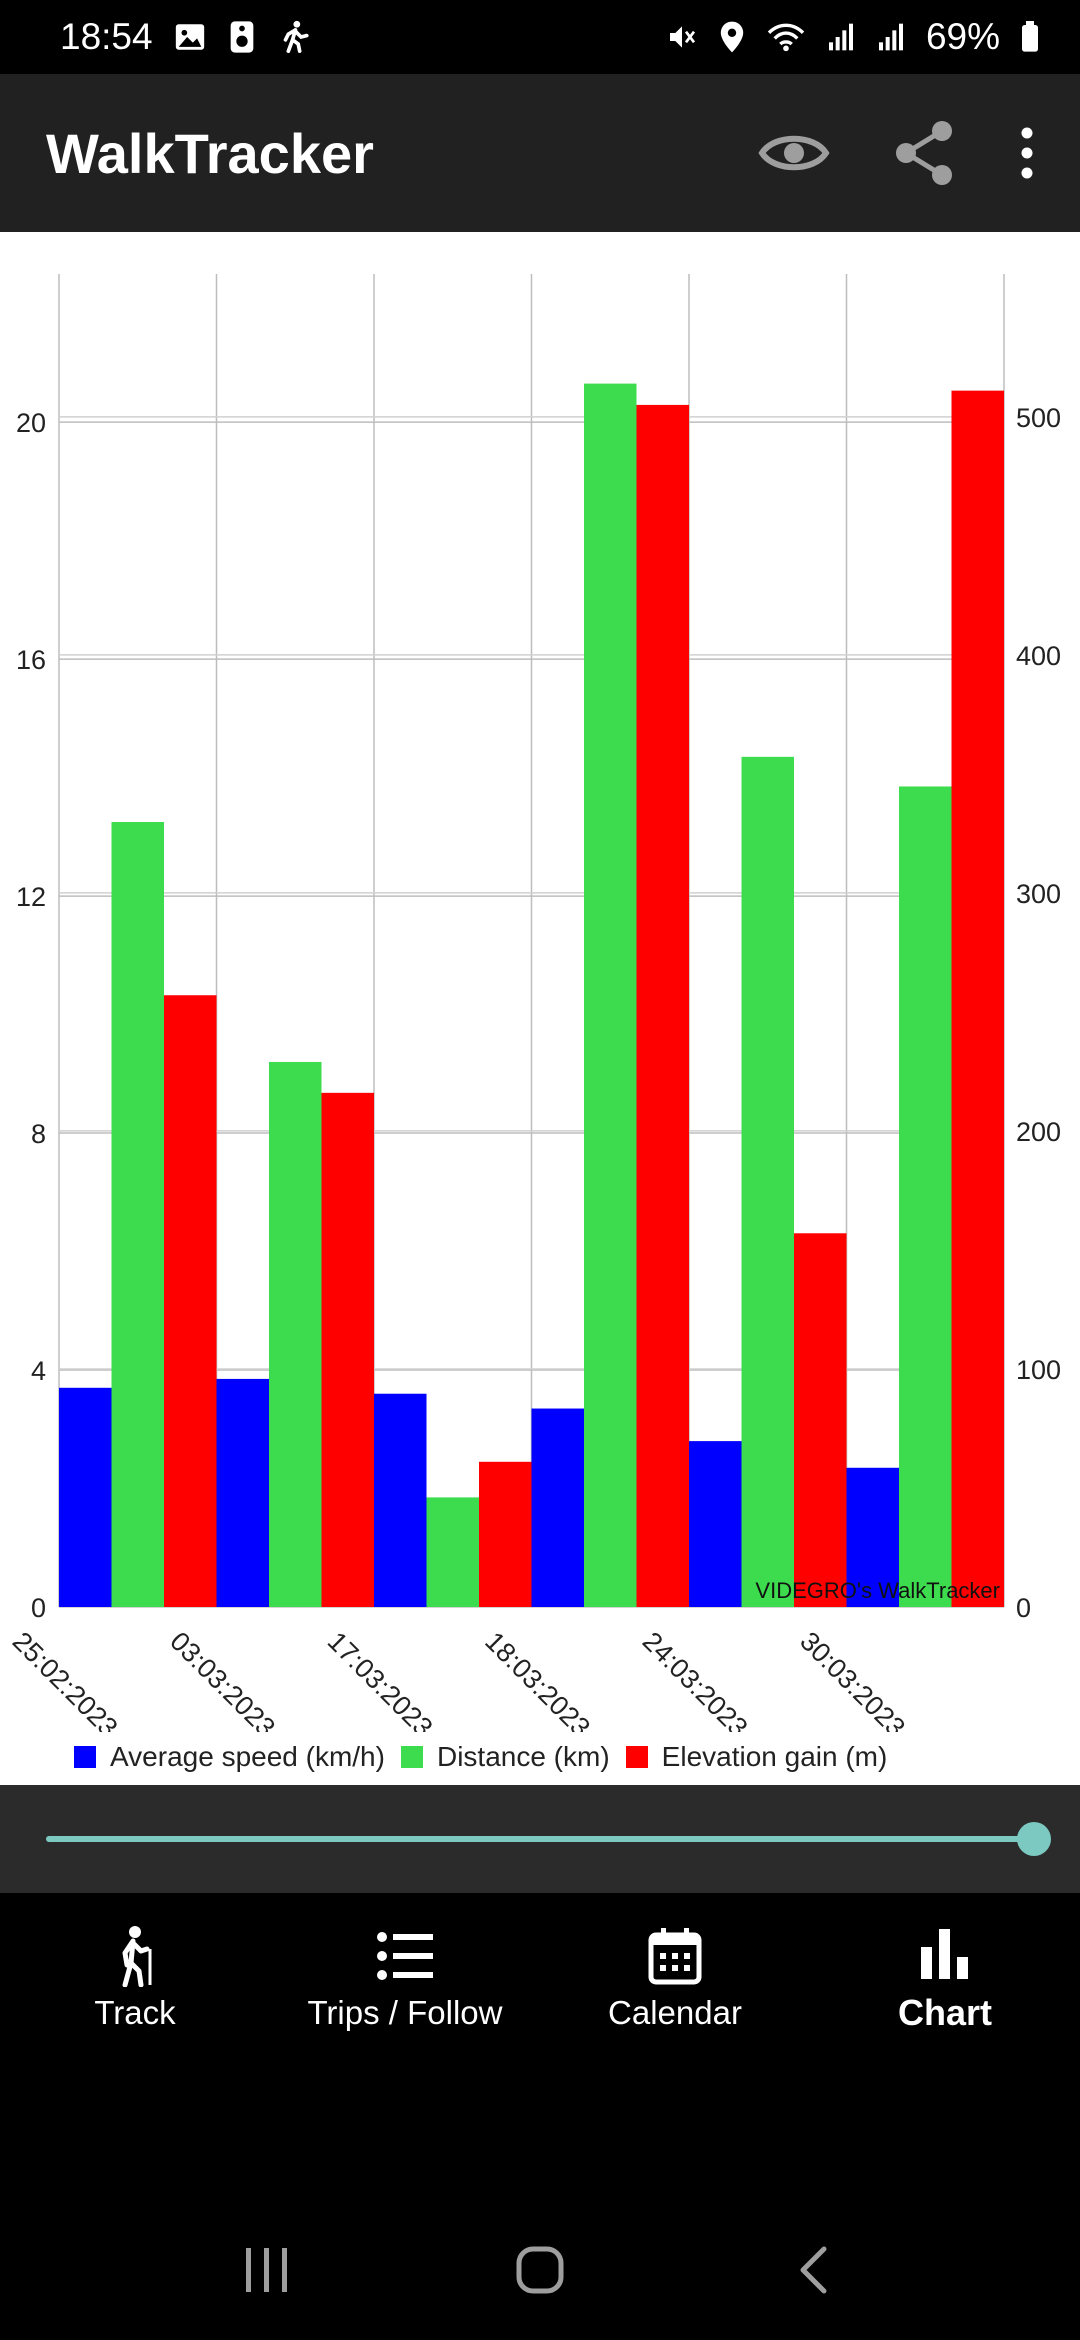 The height and width of the screenshot is (2340, 1080). What do you see at coordinates (242, 37) in the screenshot?
I see `speaker-icon` at bounding box center [242, 37].